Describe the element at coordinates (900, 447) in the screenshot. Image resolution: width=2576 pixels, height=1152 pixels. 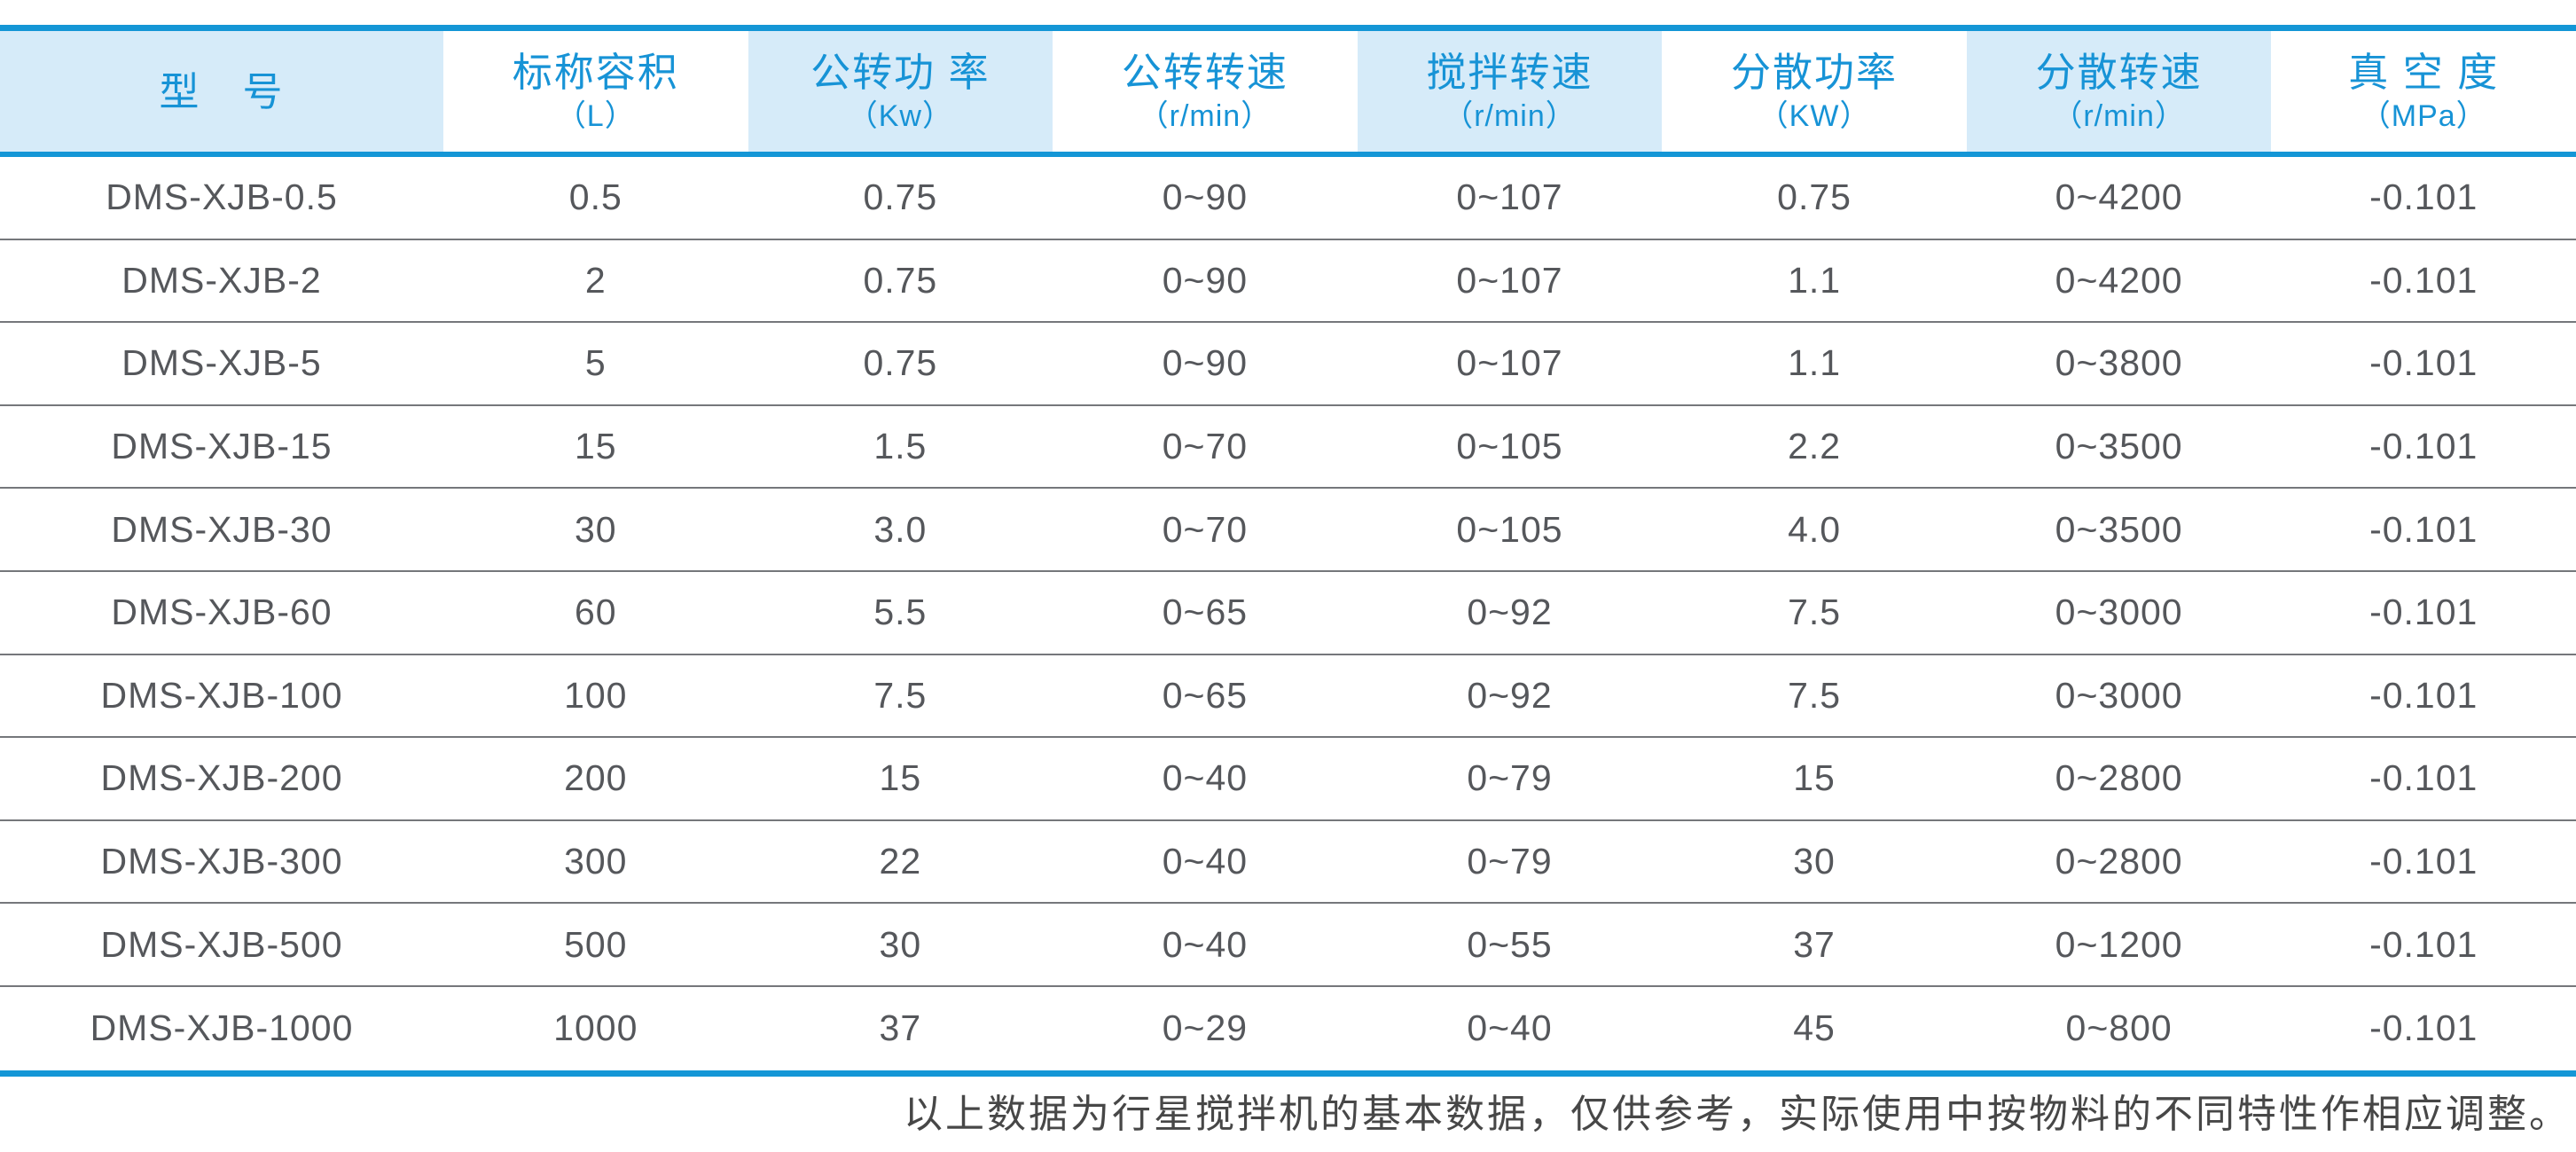
I see `value-cell: 1.5` at that location.